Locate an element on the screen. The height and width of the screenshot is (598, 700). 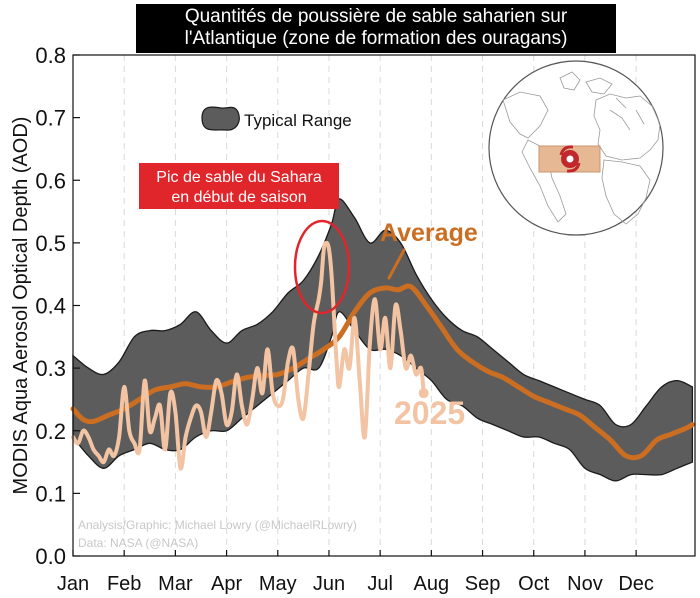
legend-label: Typical Range is located at coordinates (298, 120).